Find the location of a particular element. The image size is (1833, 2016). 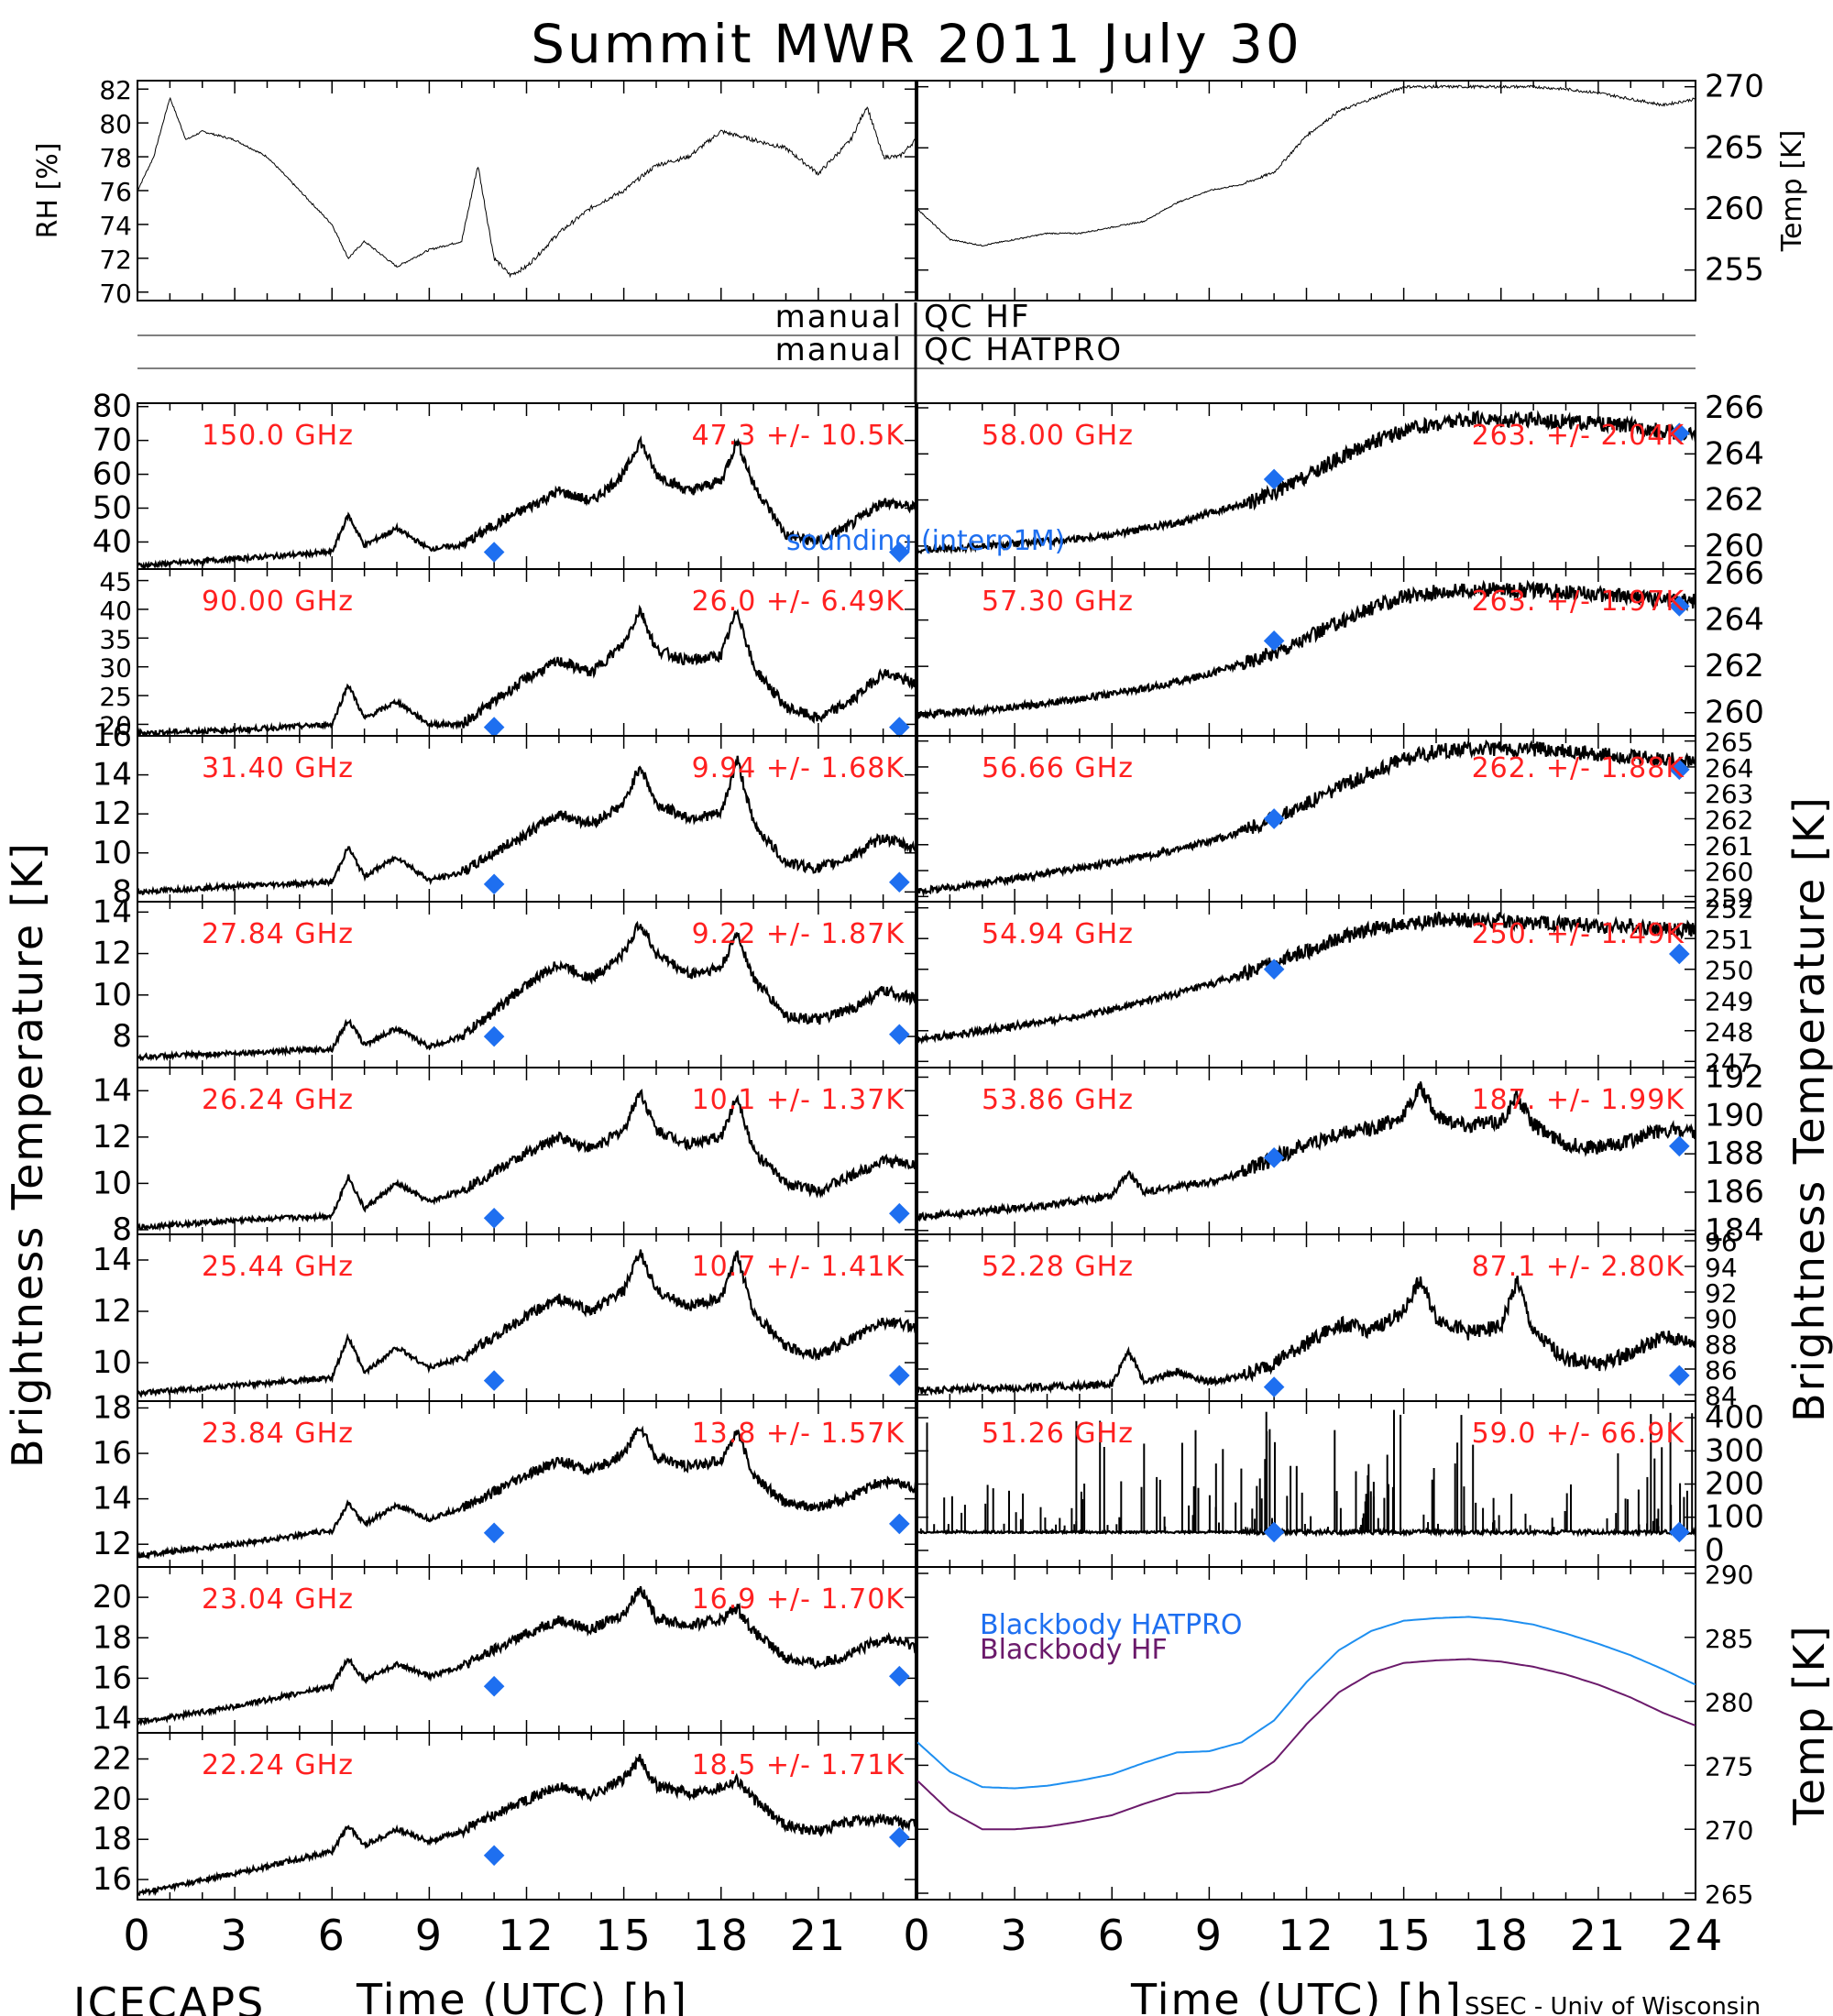

y-tick-label: 260 is located at coordinates (1734, 546).